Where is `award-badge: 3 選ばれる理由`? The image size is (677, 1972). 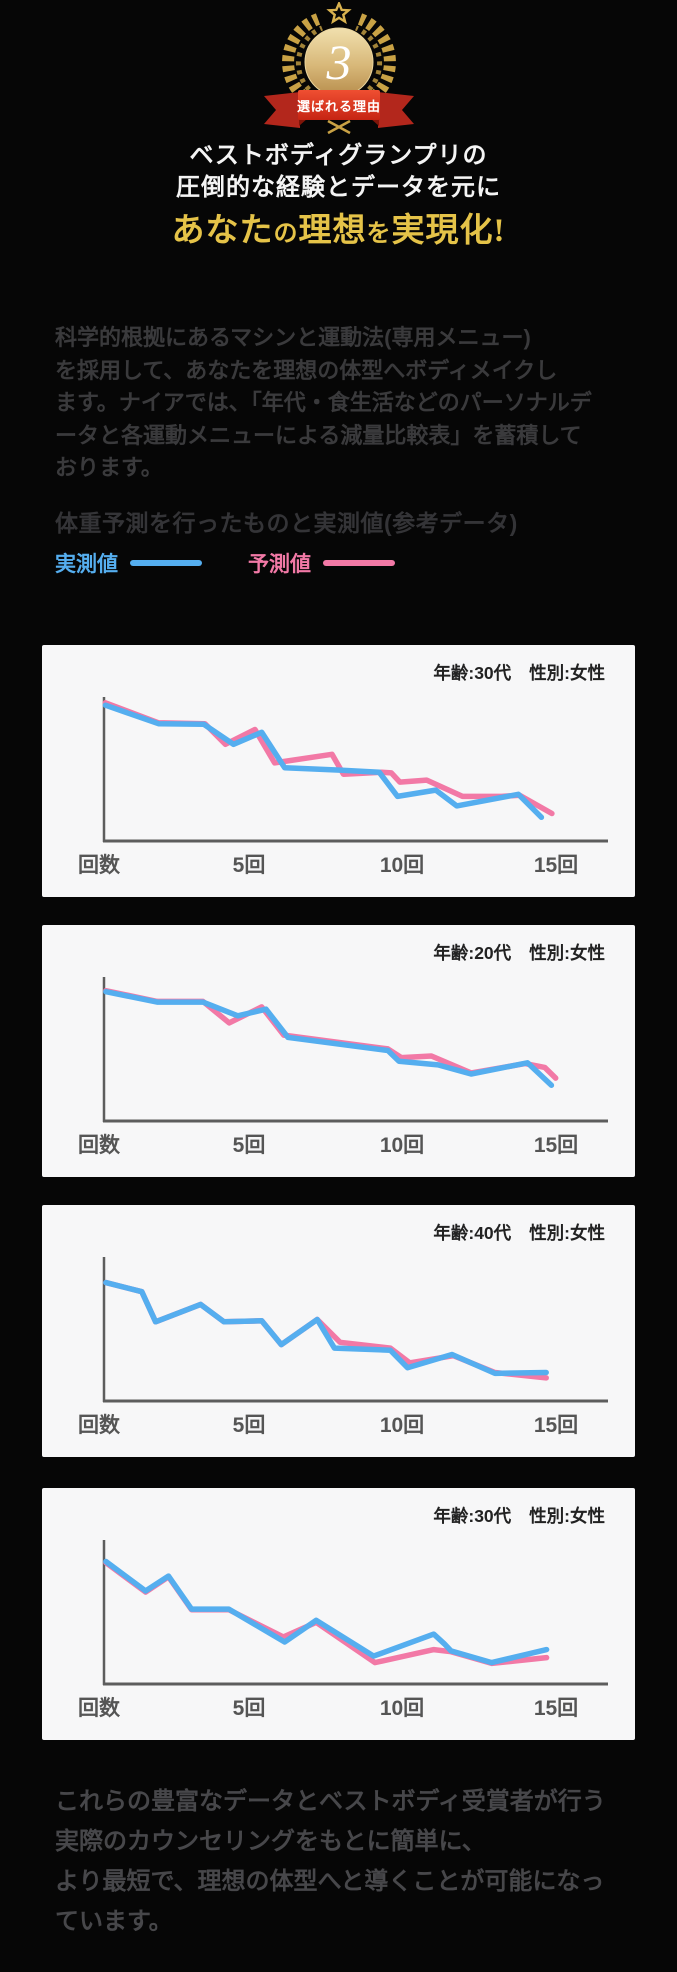 award-badge: 3 選ばれる理由 is located at coordinates (338, 68).